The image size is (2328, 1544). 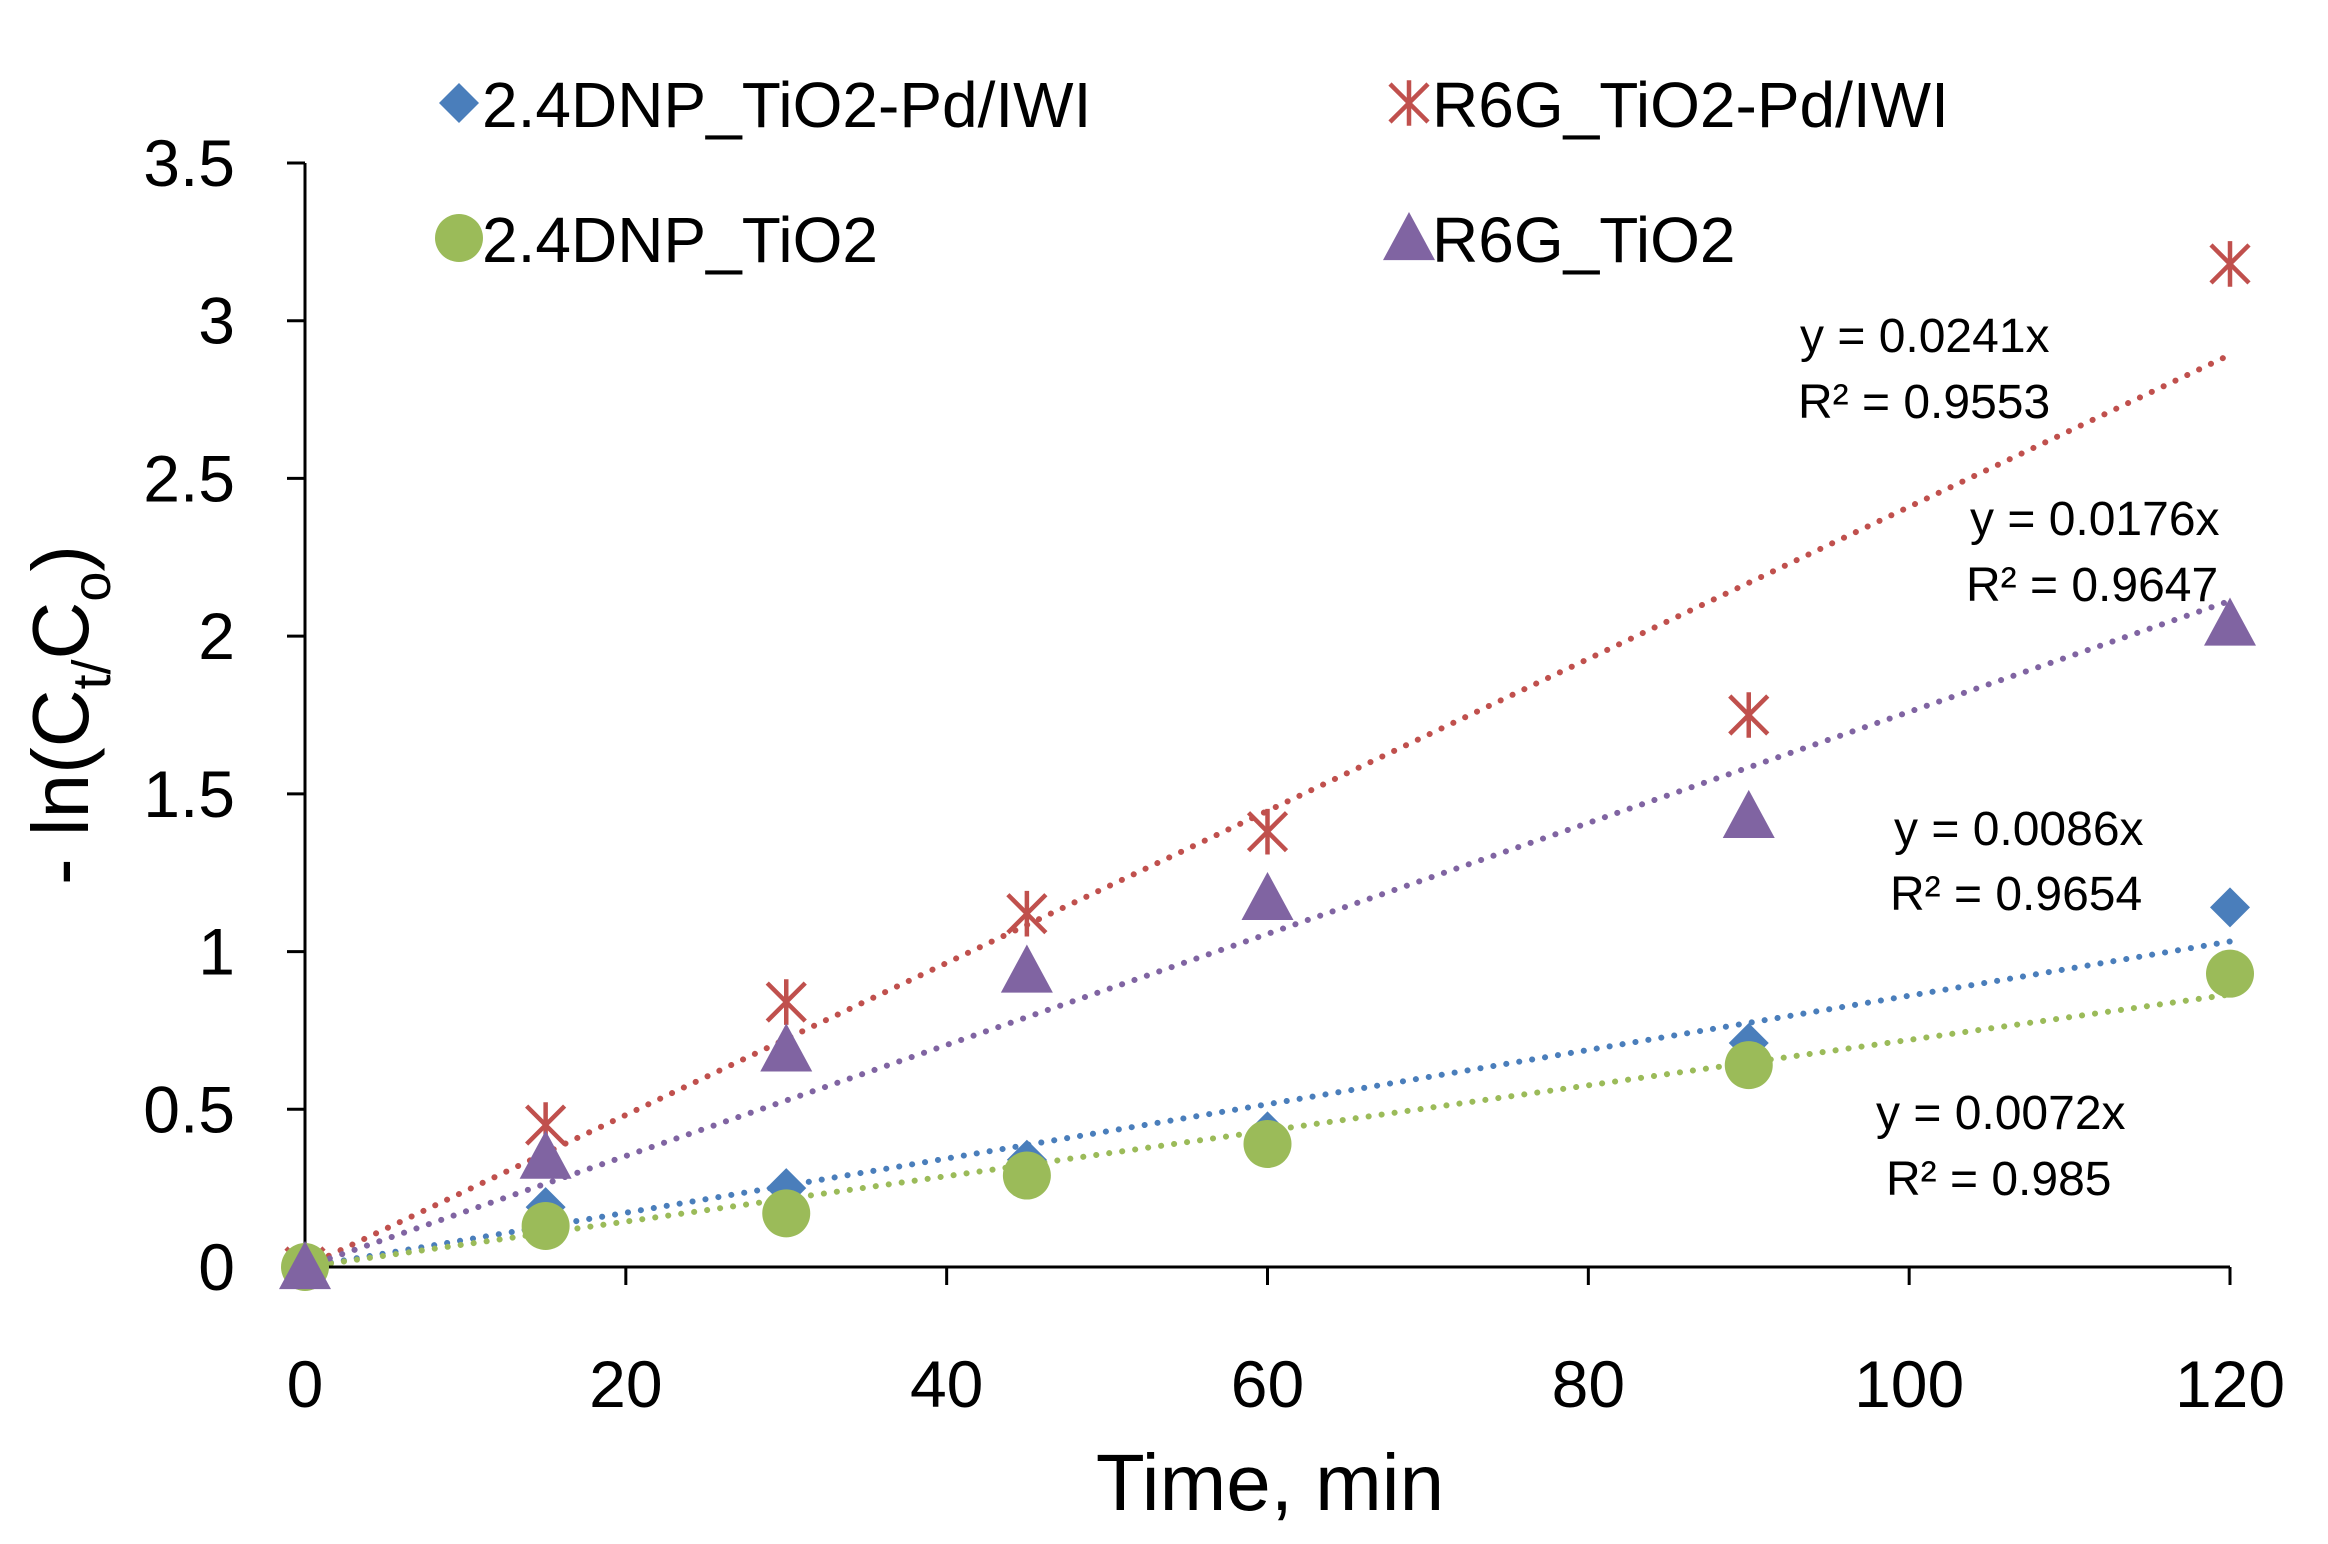 I want to click on y-tick-label: 0, so click(x=216, y=1267).